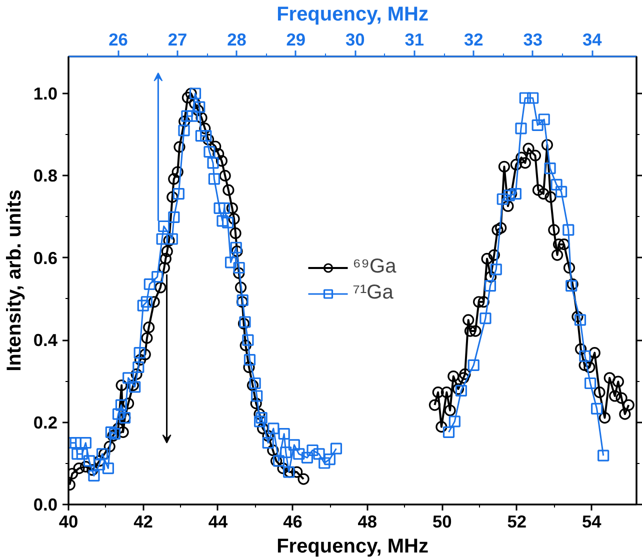 The height and width of the screenshot is (560, 642). What do you see at coordinates (45, 422) in the screenshot?
I see `y-tick-label: 0.2` at bounding box center [45, 422].